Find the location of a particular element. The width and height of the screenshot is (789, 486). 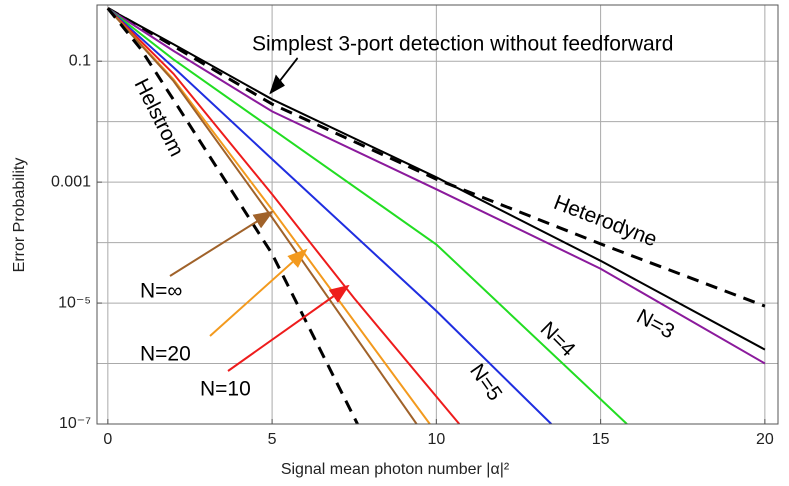

x-tick-label: 20 is located at coordinates (765, 439).